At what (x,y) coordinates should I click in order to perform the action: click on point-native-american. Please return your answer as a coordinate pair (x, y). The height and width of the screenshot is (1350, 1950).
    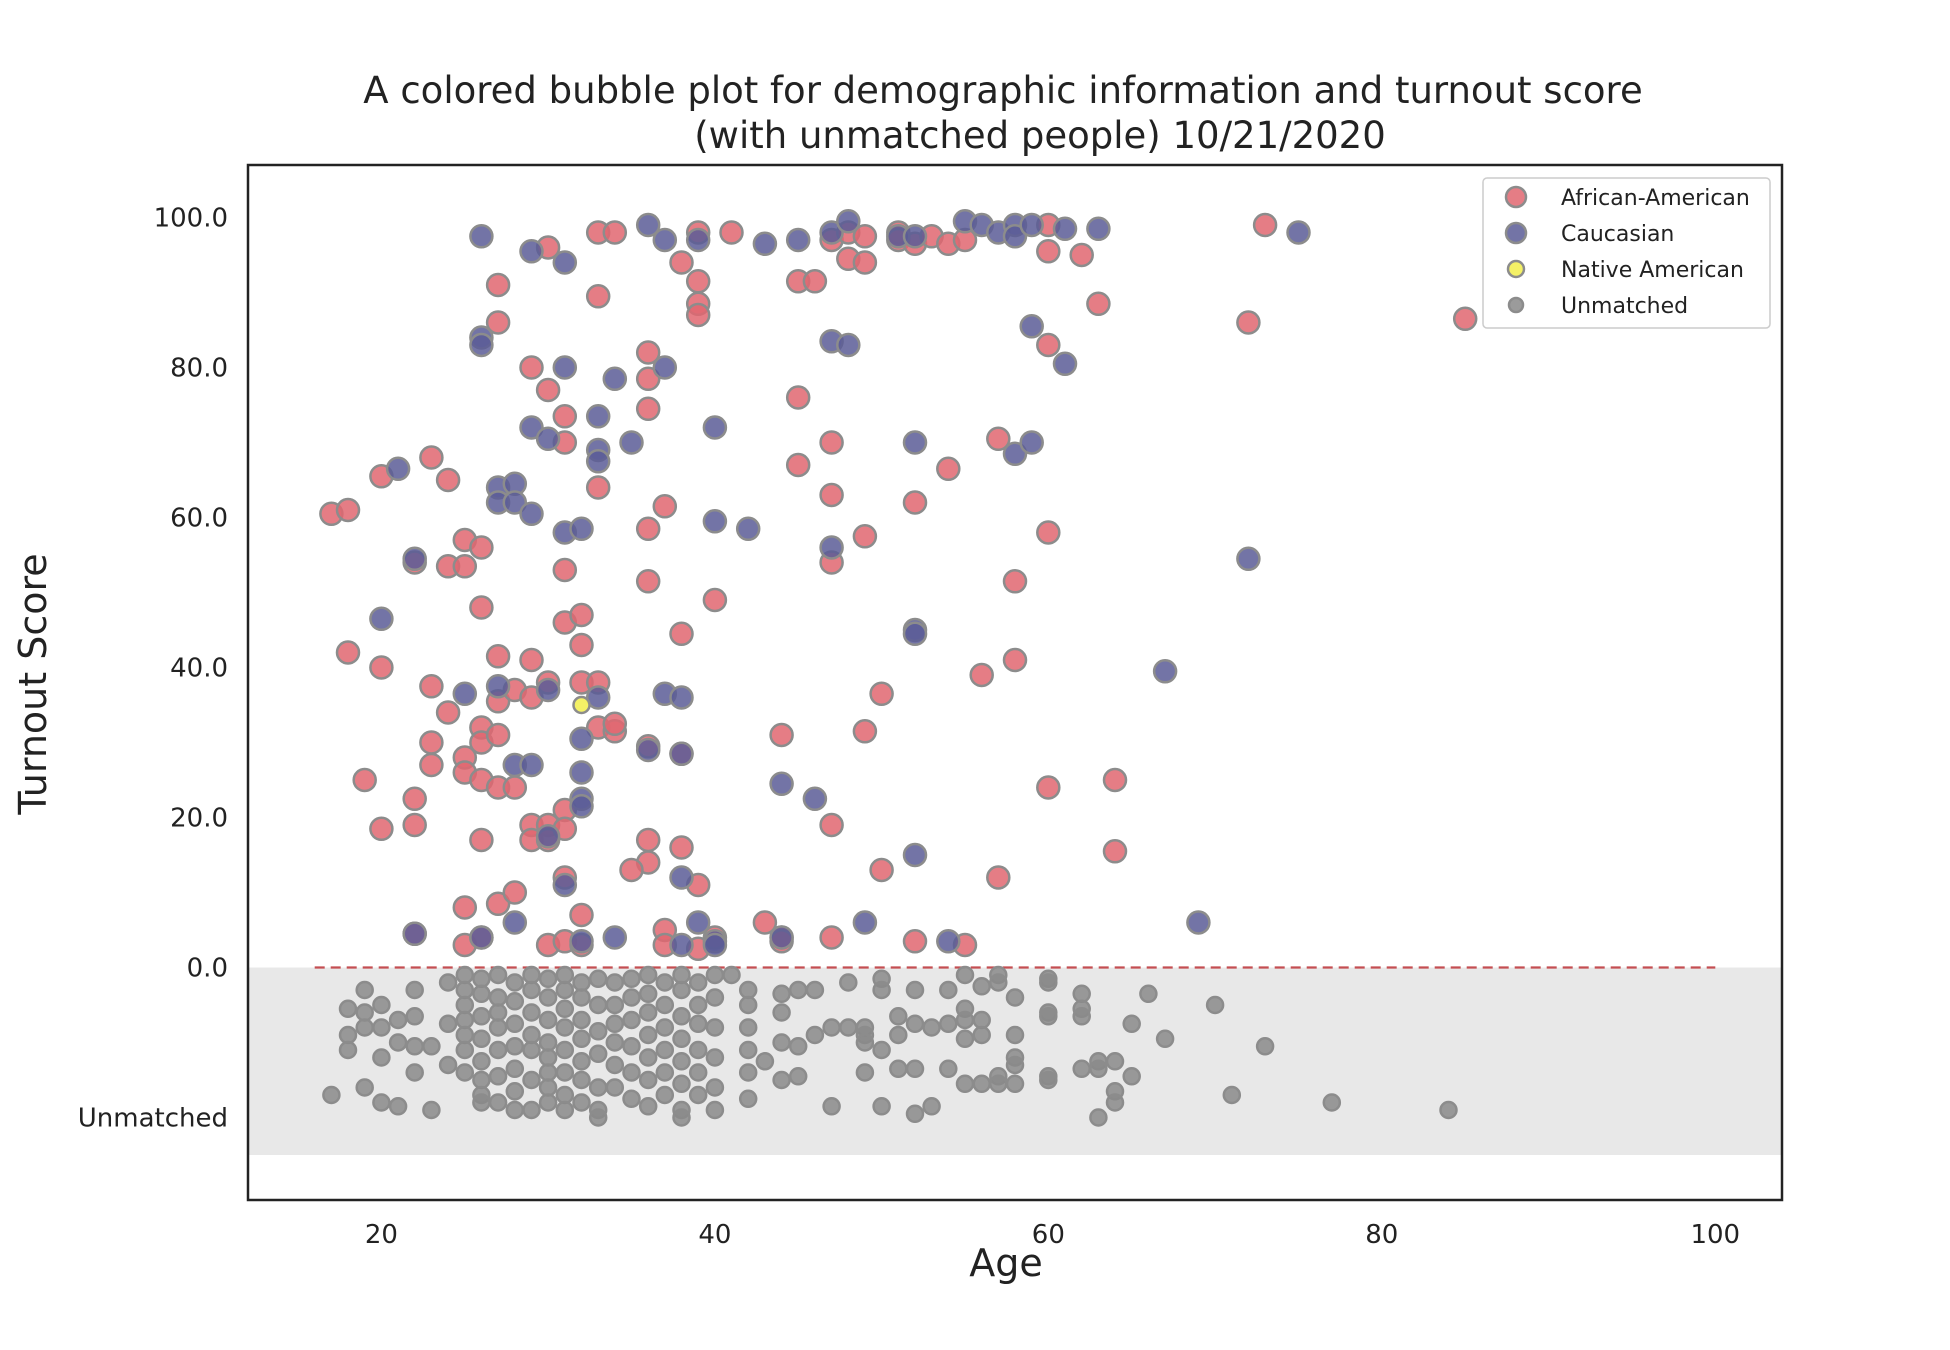
    Looking at the image, I should click on (581, 705).